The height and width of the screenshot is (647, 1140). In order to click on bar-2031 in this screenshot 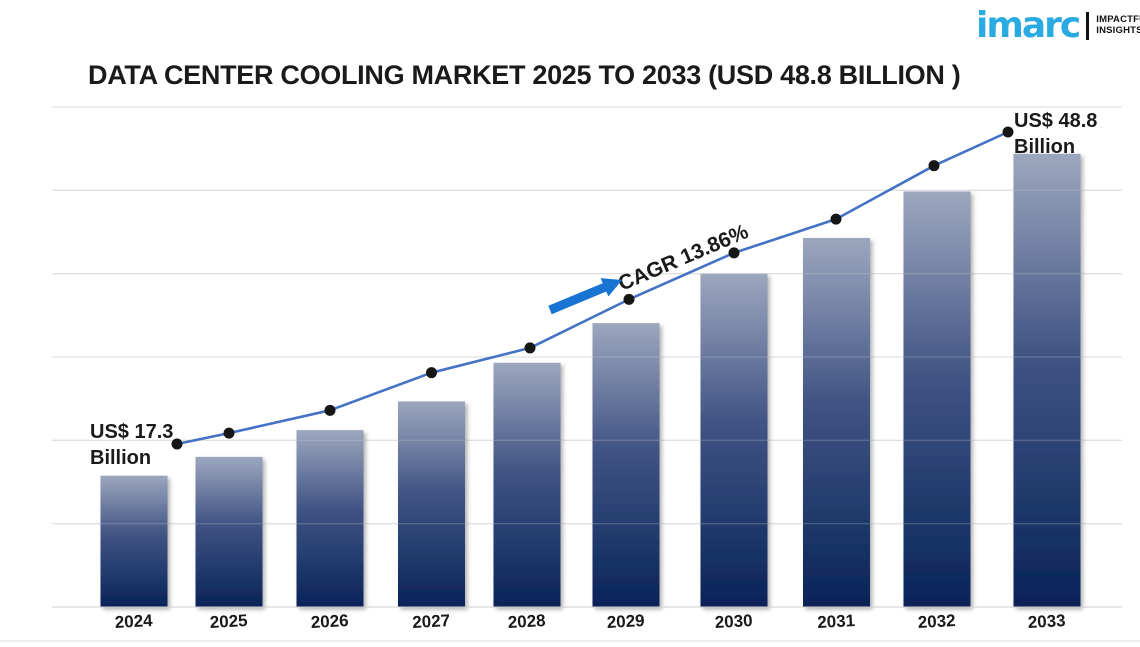, I will do `click(836, 422)`.